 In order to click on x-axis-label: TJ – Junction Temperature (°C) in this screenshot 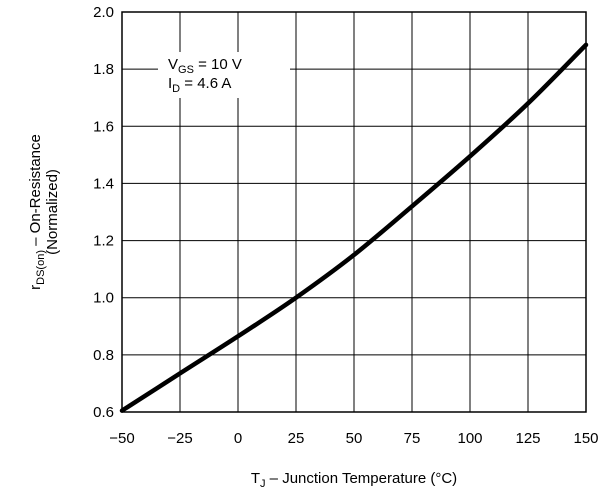, I will do `click(354, 480)`.